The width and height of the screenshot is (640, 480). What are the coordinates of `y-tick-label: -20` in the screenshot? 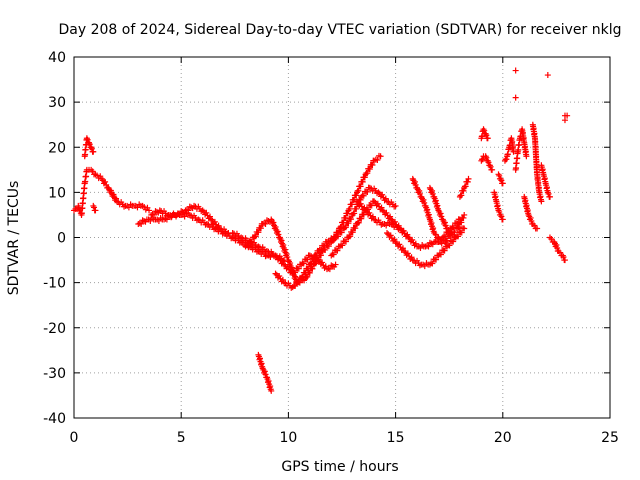 It's located at (54, 329).